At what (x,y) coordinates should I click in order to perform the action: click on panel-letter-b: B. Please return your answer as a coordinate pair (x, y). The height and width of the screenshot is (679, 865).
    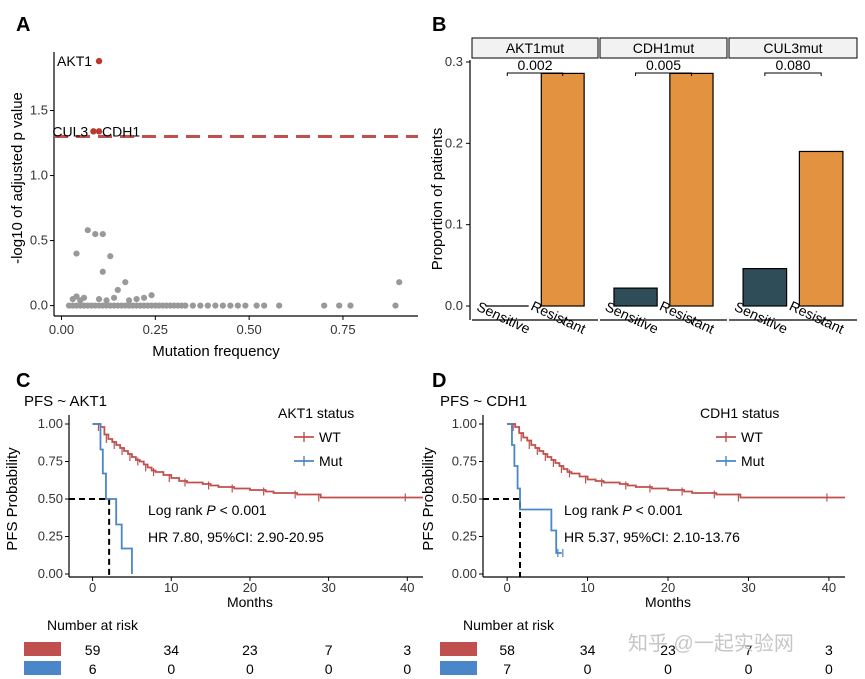
    Looking at the image, I should click on (439, 25).